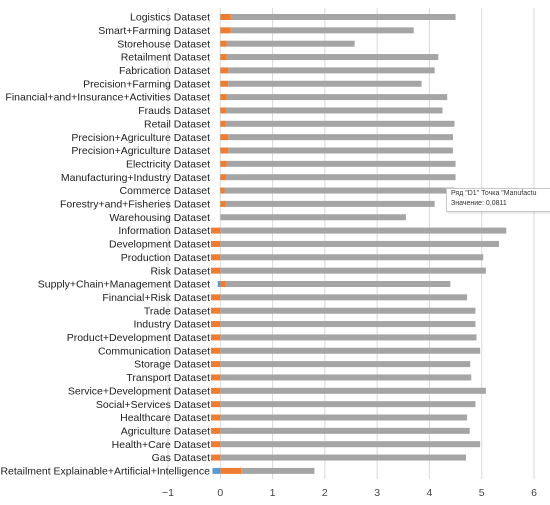 Image resolution: width=550 pixels, height=505 pixels. I want to click on category-label: Gas Dataset, so click(181, 458).